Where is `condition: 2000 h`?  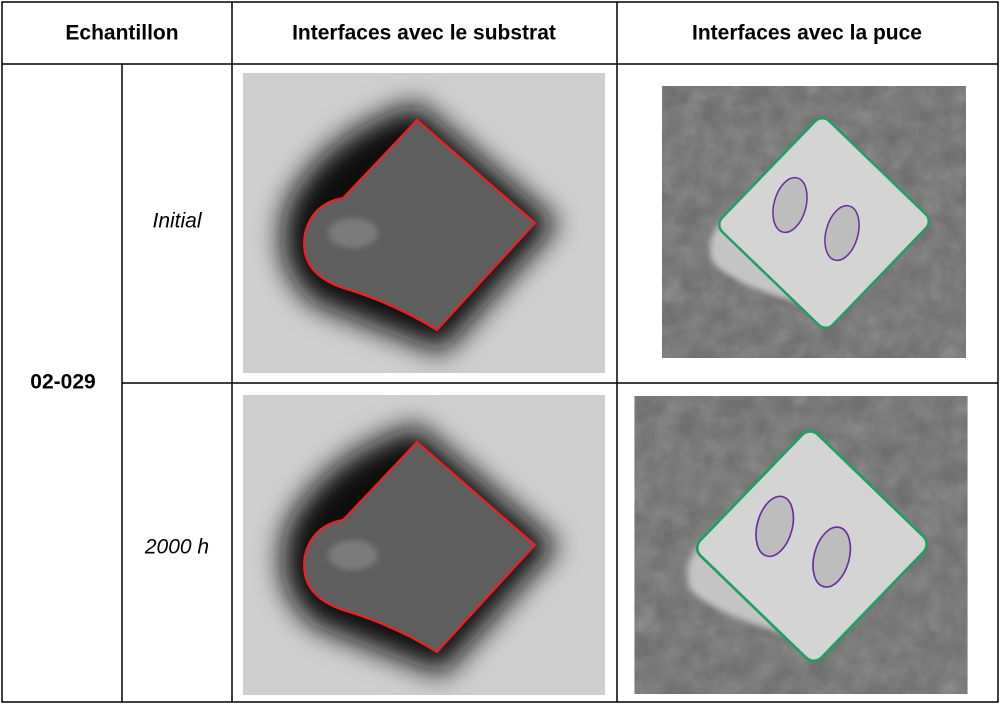
condition: 2000 h is located at coordinates (176, 547).